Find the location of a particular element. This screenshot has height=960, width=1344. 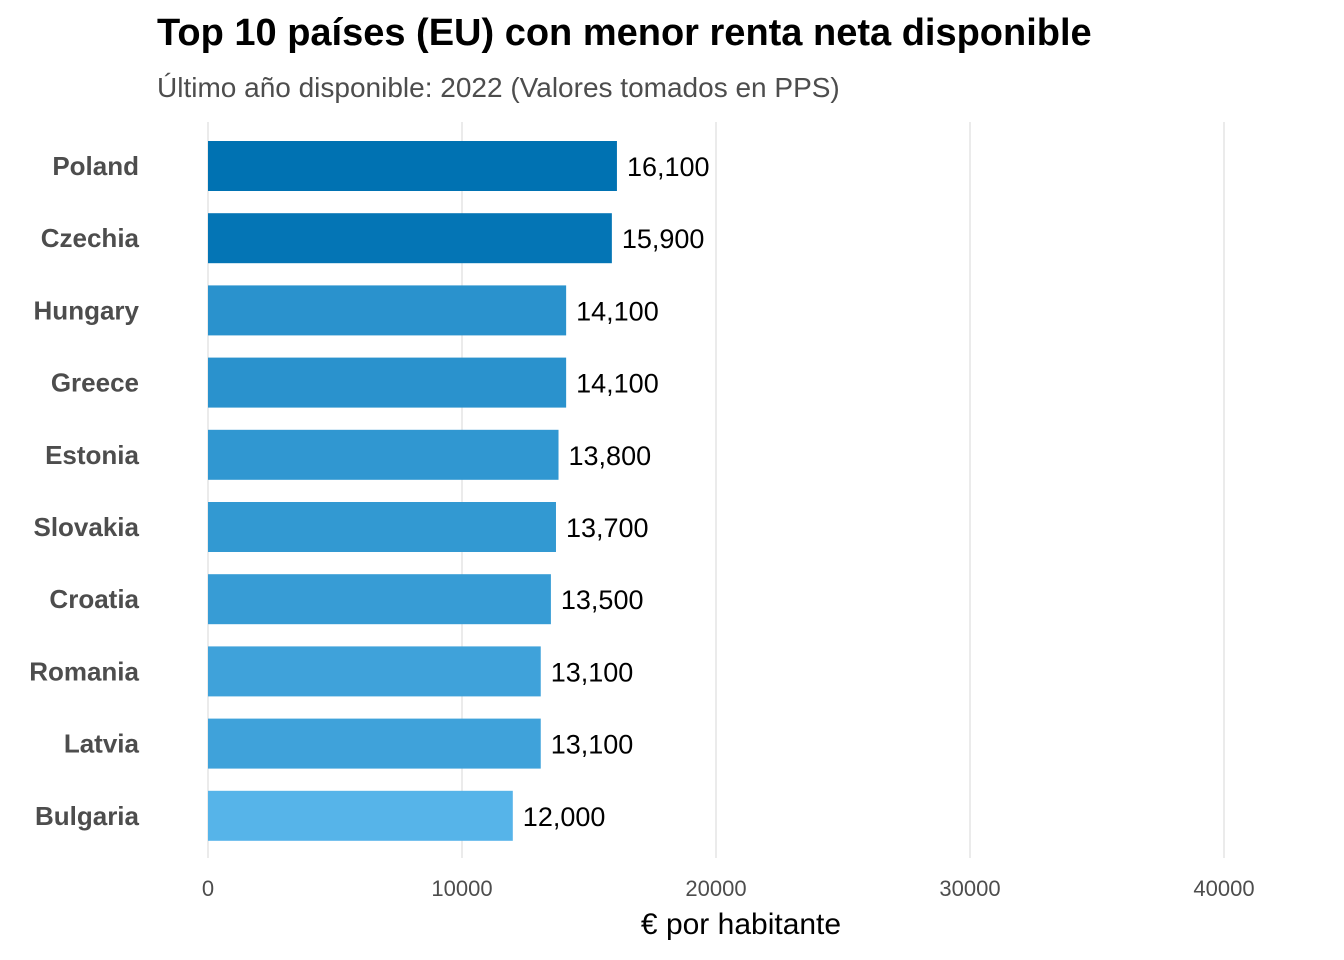

category-label: Poland is located at coordinates (95, 166).